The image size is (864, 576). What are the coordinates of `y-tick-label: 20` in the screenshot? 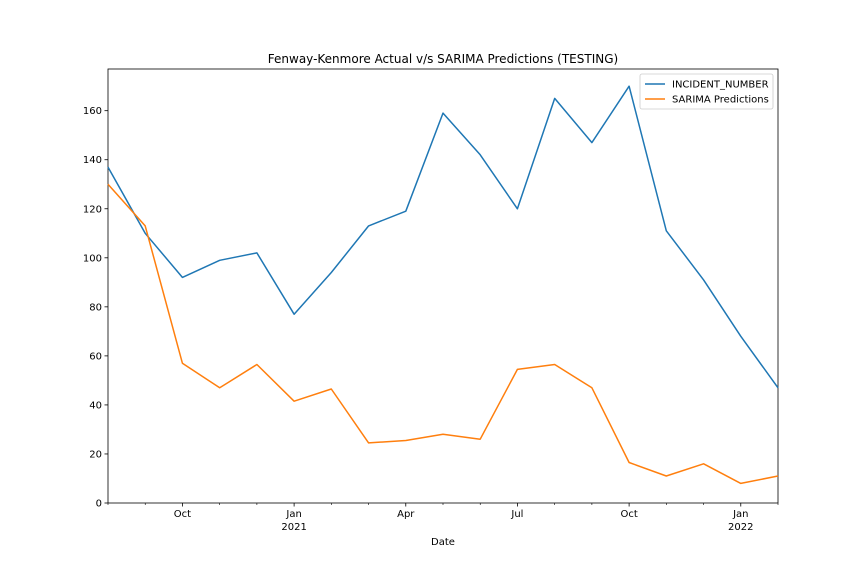 It's located at (95, 454).